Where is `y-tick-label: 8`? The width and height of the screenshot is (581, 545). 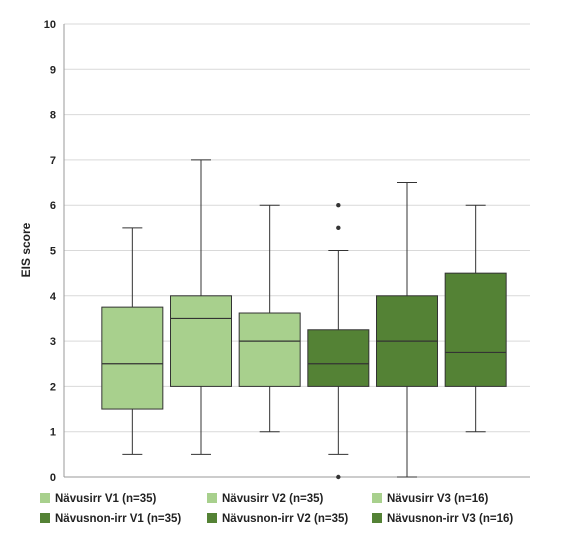 y-tick-label: 8 is located at coordinates (53, 116).